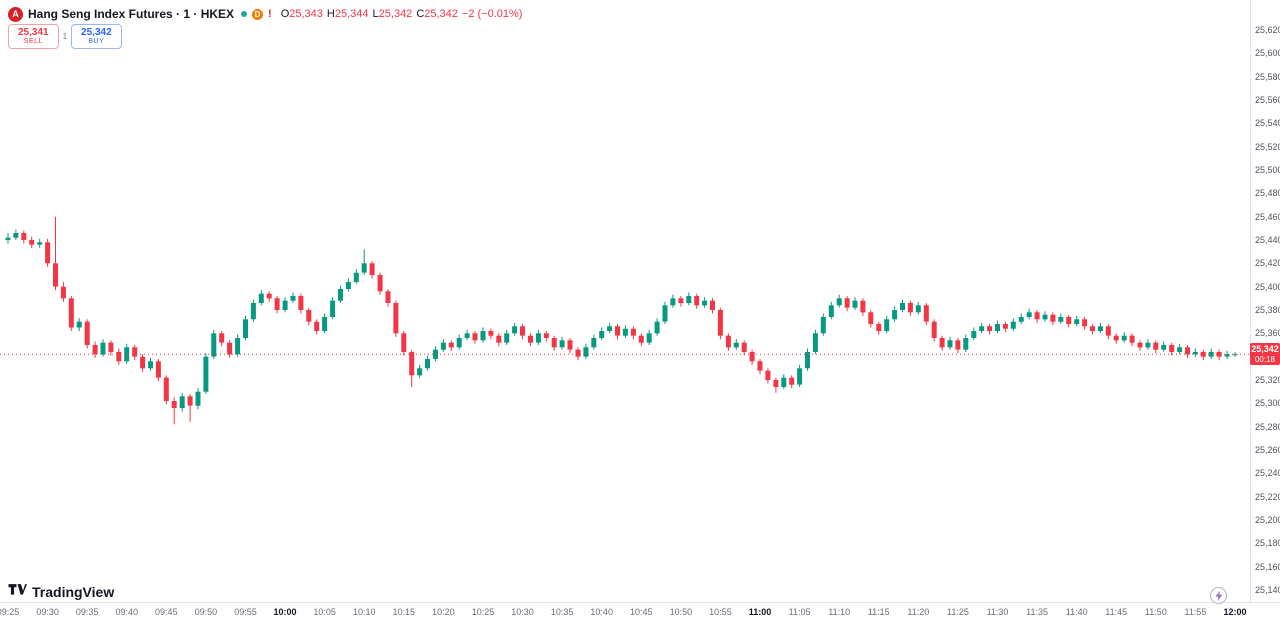 This screenshot has height=620, width=1280. I want to click on tradingview-watermark: TradingView, so click(61, 591).